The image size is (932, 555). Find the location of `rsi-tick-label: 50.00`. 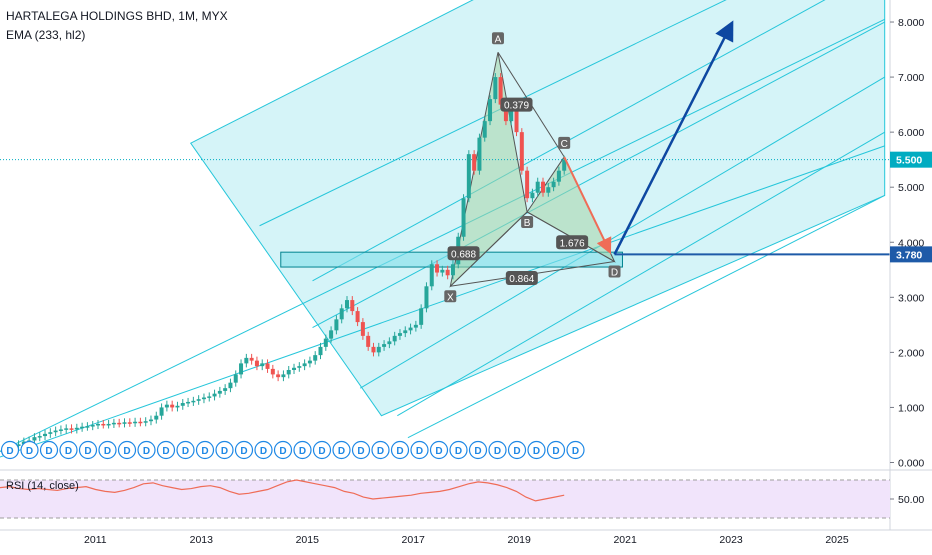

rsi-tick-label: 50.00 is located at coordinates (911, 500).